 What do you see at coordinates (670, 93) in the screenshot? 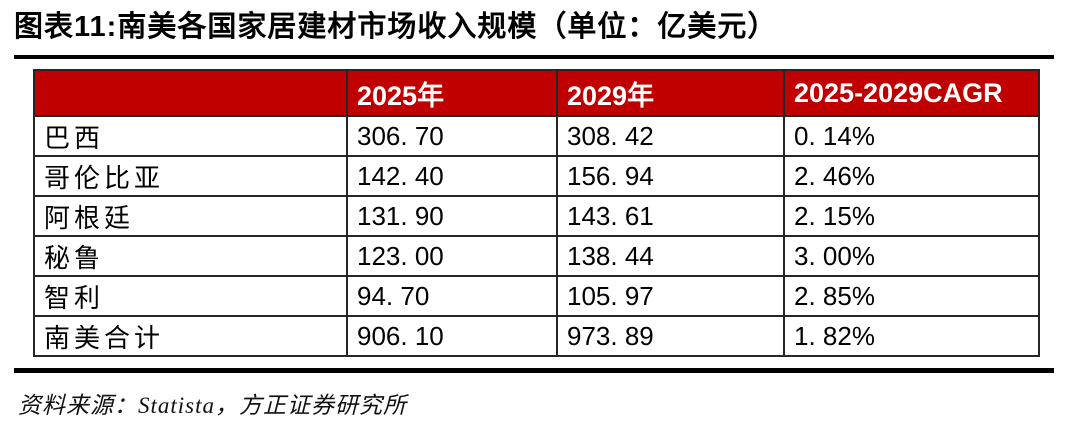
I see `header-cell-2029: 2029年` at bounding box center [670, 93].